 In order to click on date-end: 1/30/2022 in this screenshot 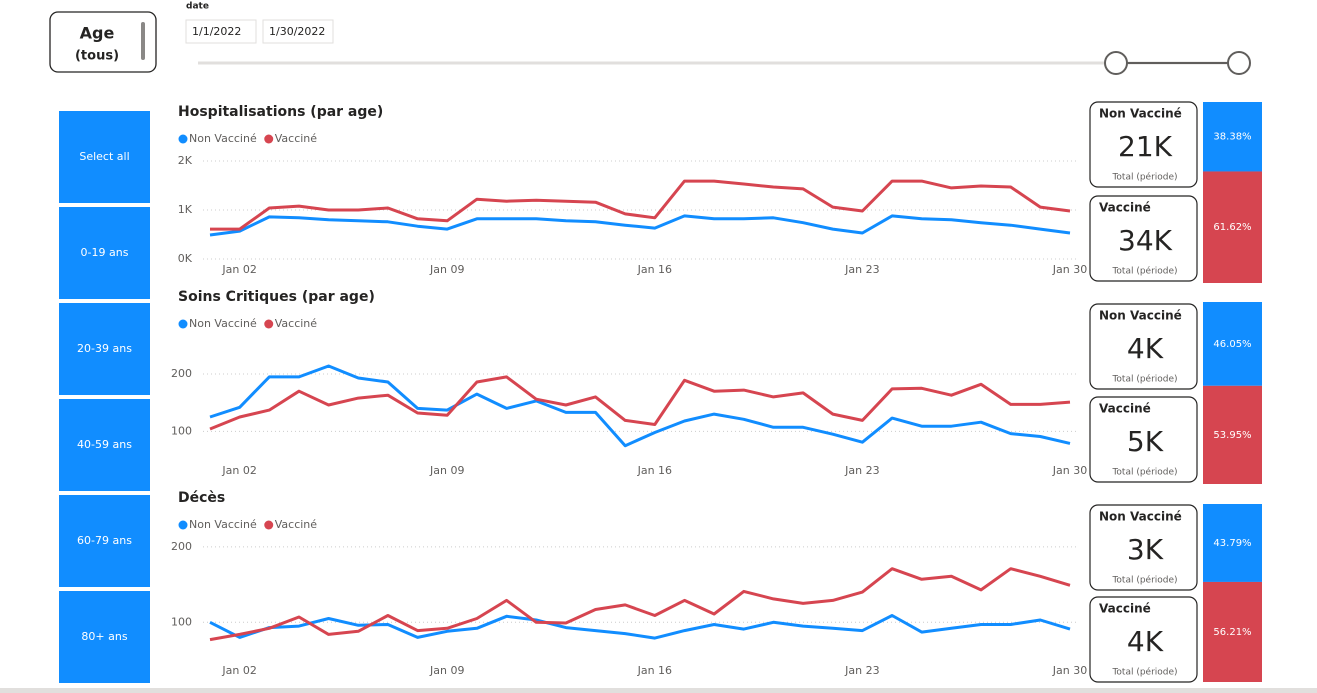, I will do `click(297, 31)`.